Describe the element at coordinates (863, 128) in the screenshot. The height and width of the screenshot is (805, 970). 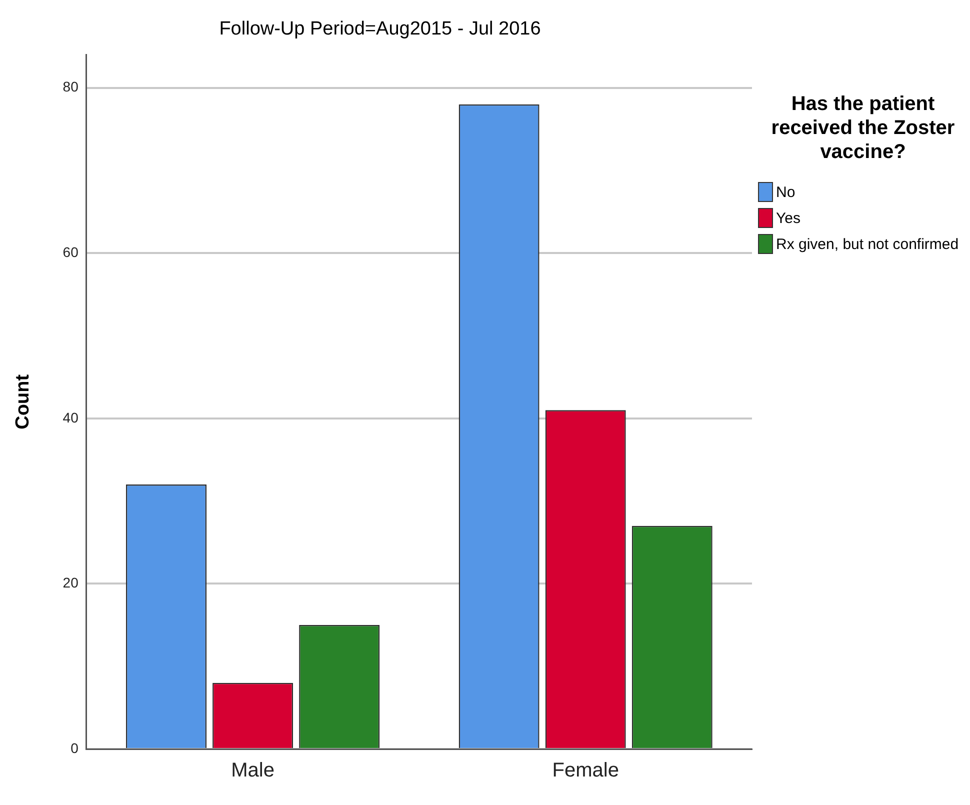
I see `legend-title: Has the patient received the Zoster vaccine?` at that location.